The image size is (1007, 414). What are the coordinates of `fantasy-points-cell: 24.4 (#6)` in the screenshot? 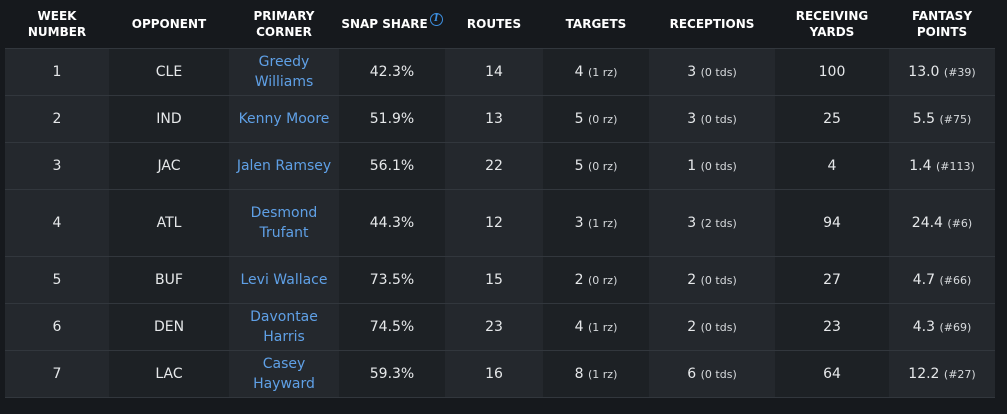 It's located at (942, 223).